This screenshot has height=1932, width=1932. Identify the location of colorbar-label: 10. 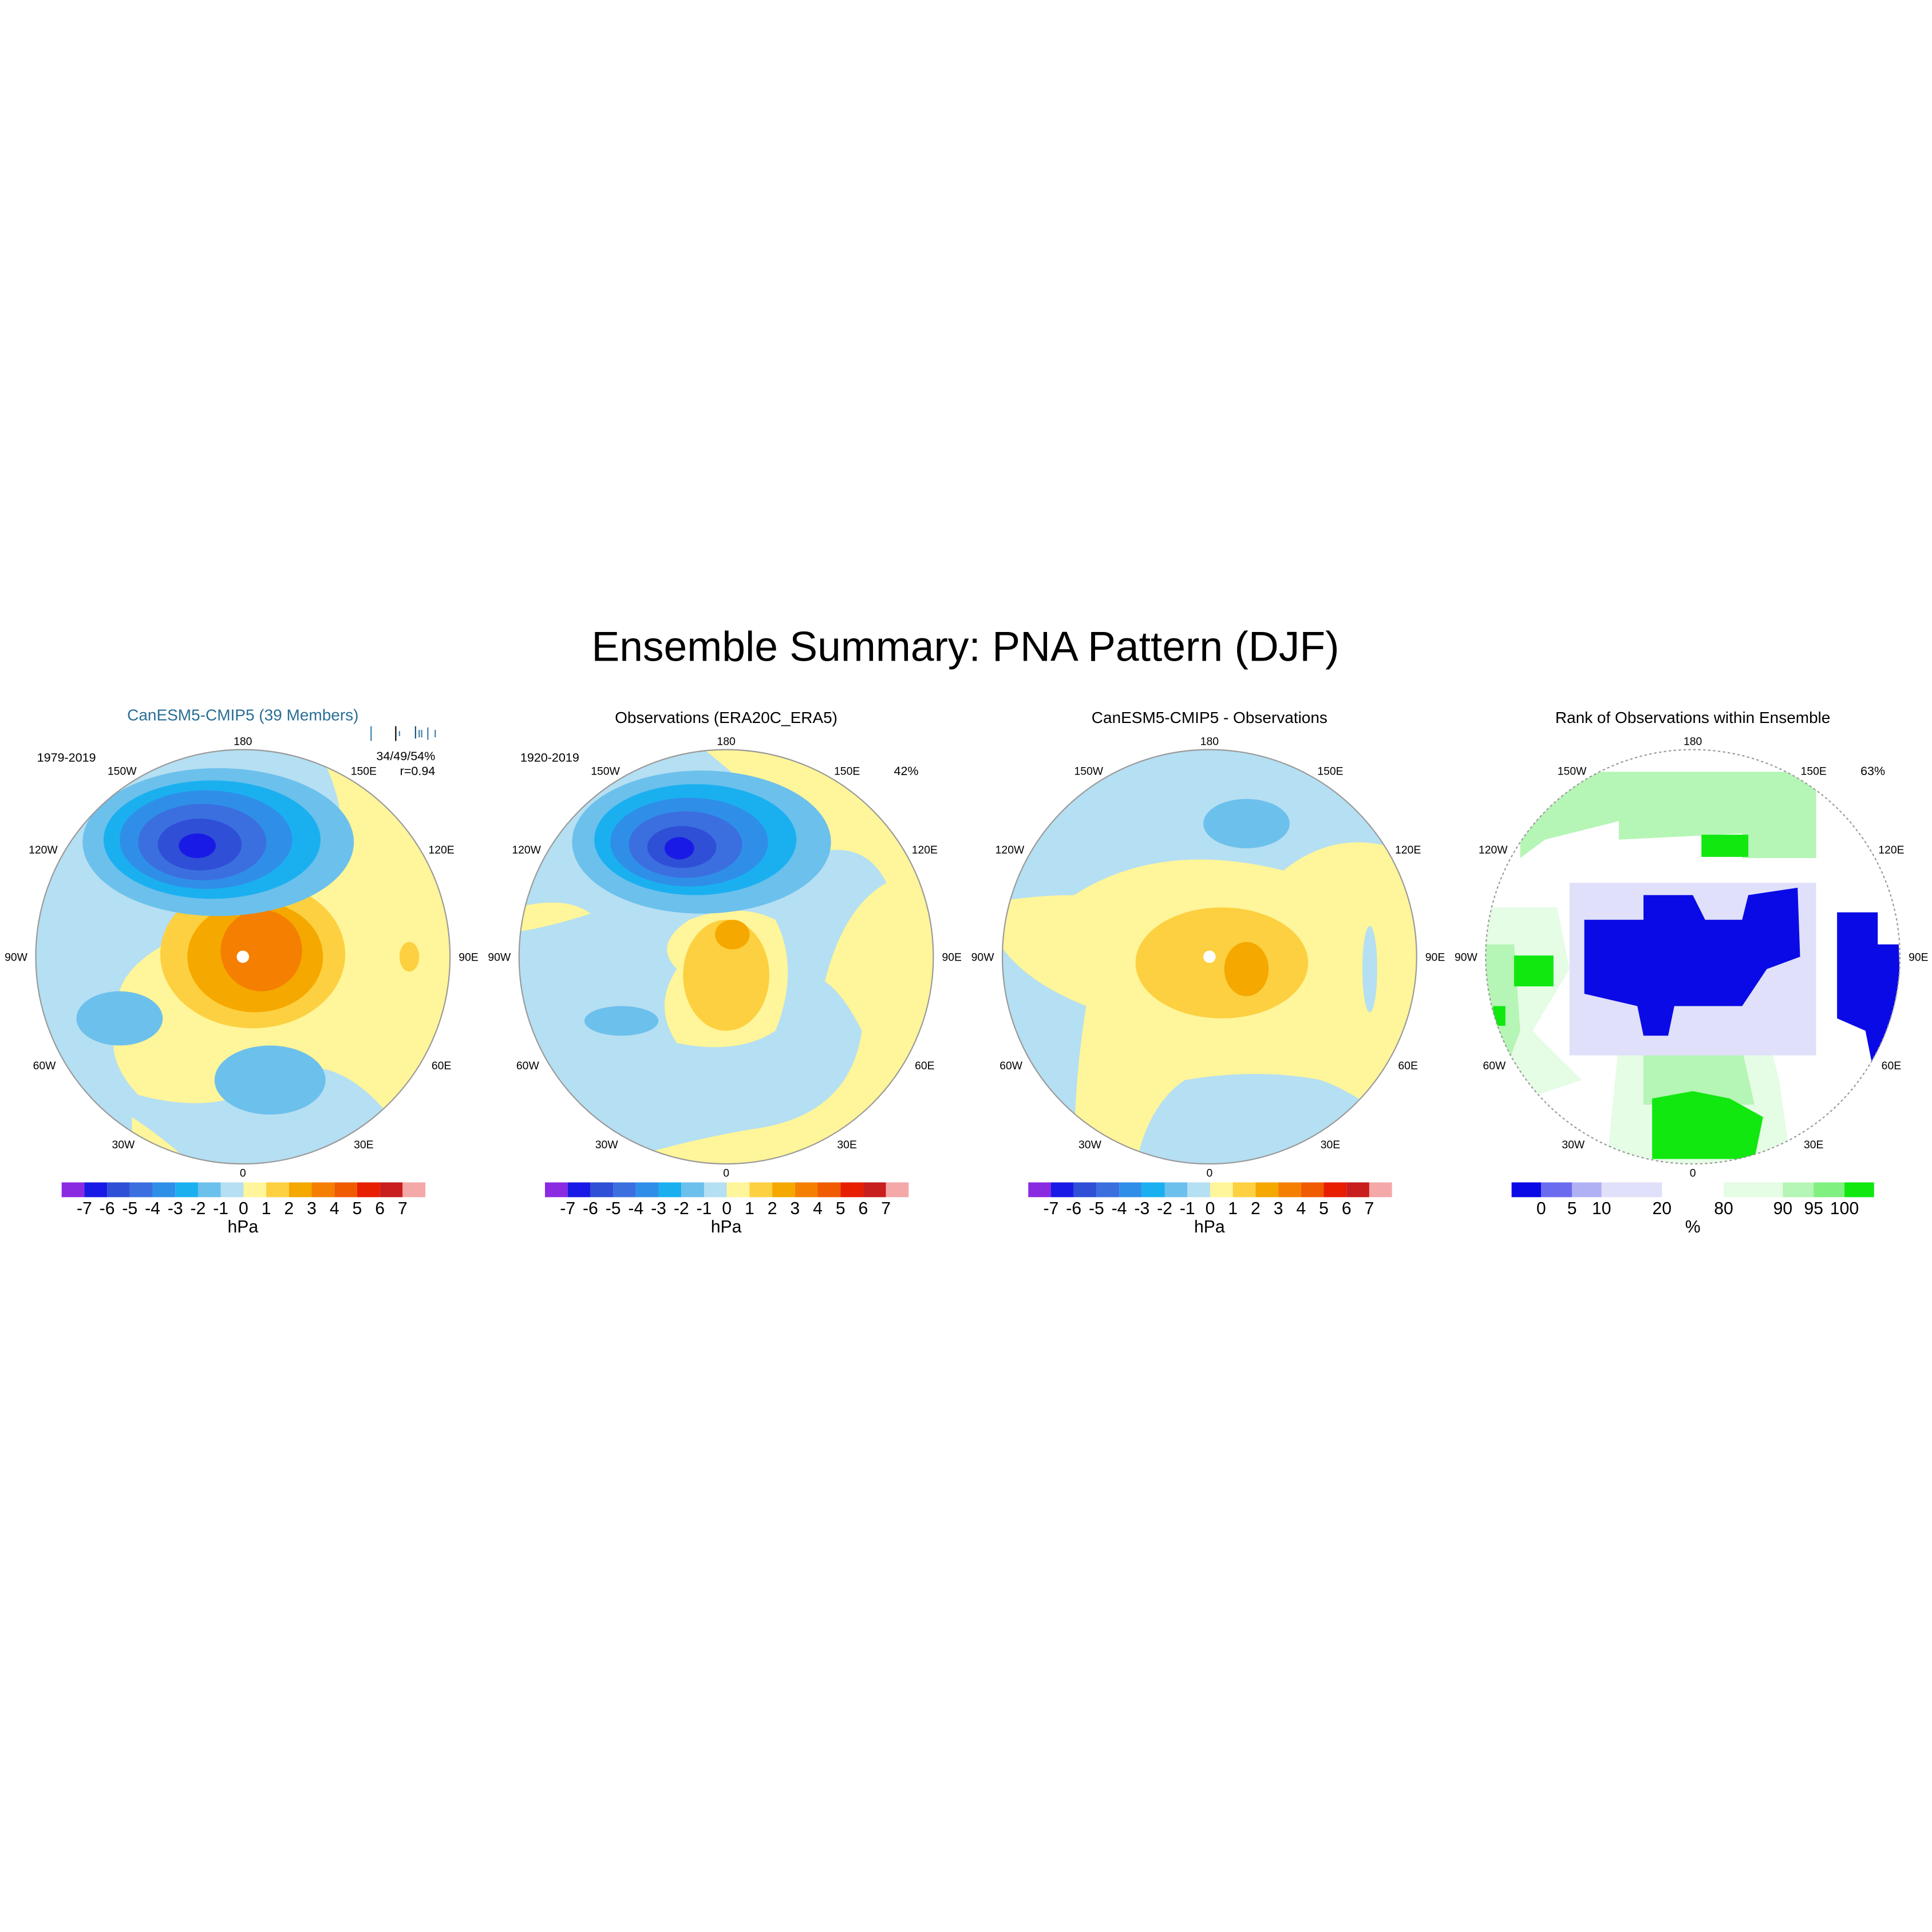
(1601, 1208).